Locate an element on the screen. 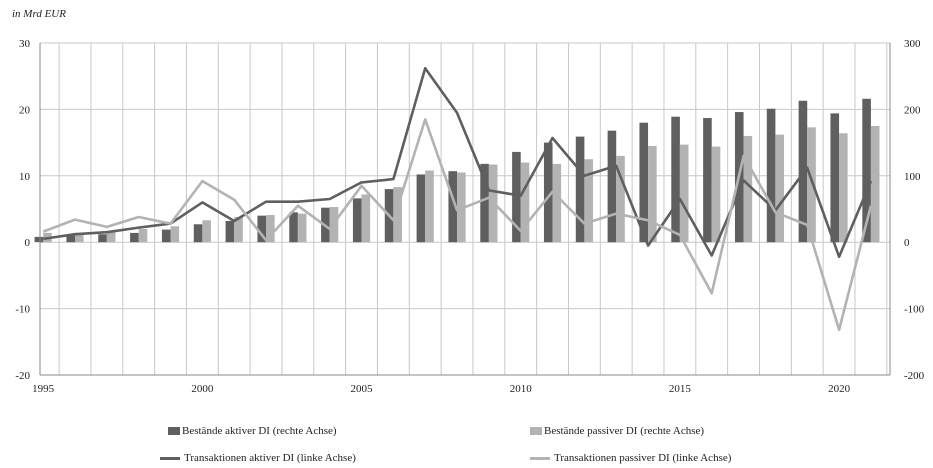 The image size is (933, 468). unit-label: in Mrd EUR is located at coordinates (39, 14).